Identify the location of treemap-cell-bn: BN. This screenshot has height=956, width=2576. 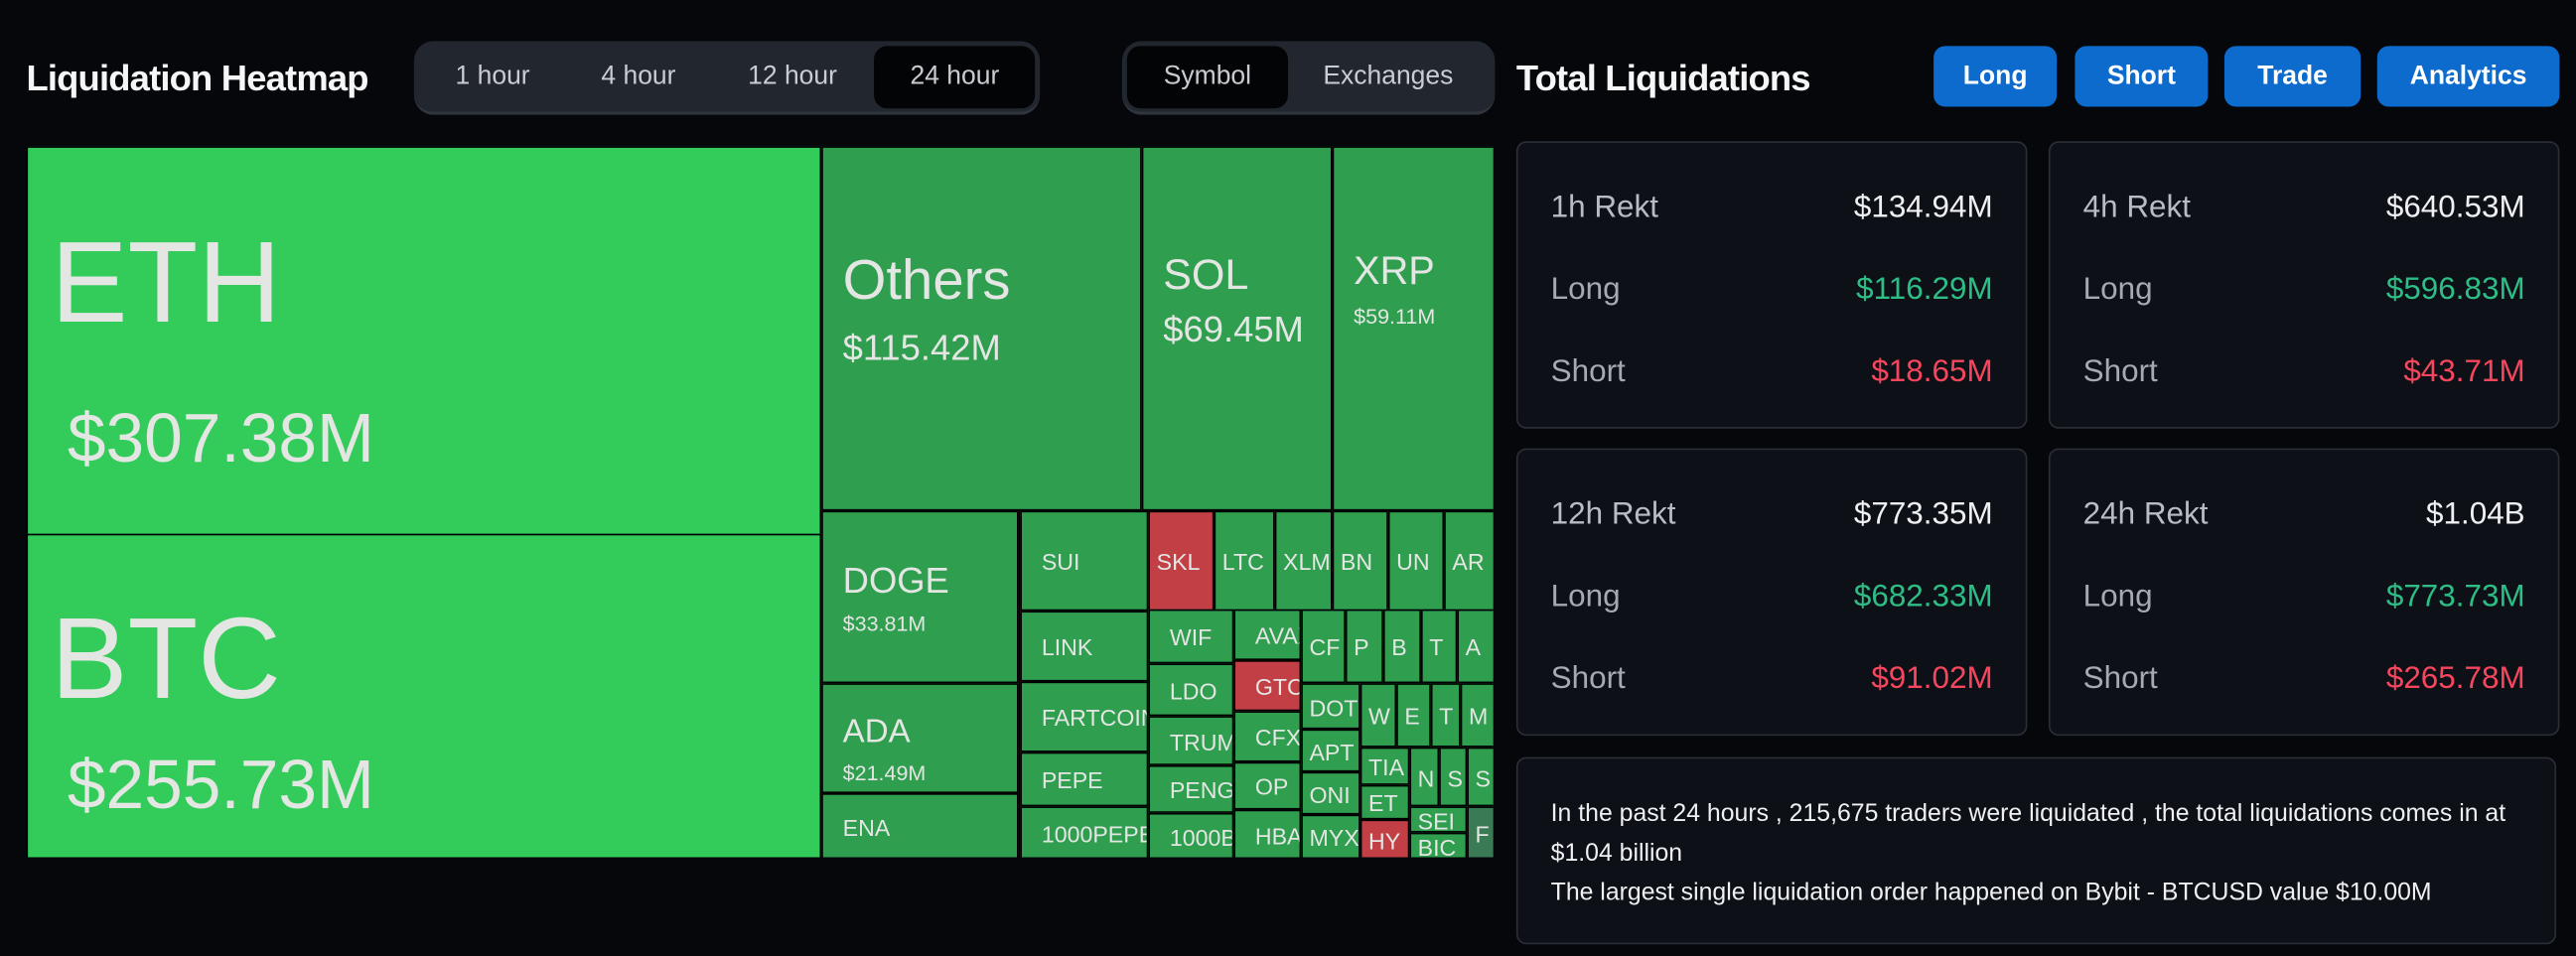
(1360, 561).